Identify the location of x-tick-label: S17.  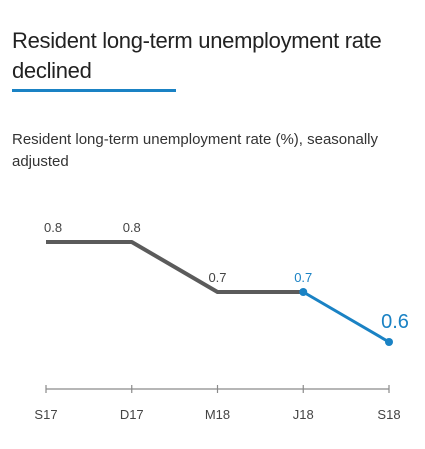
(45, 414).